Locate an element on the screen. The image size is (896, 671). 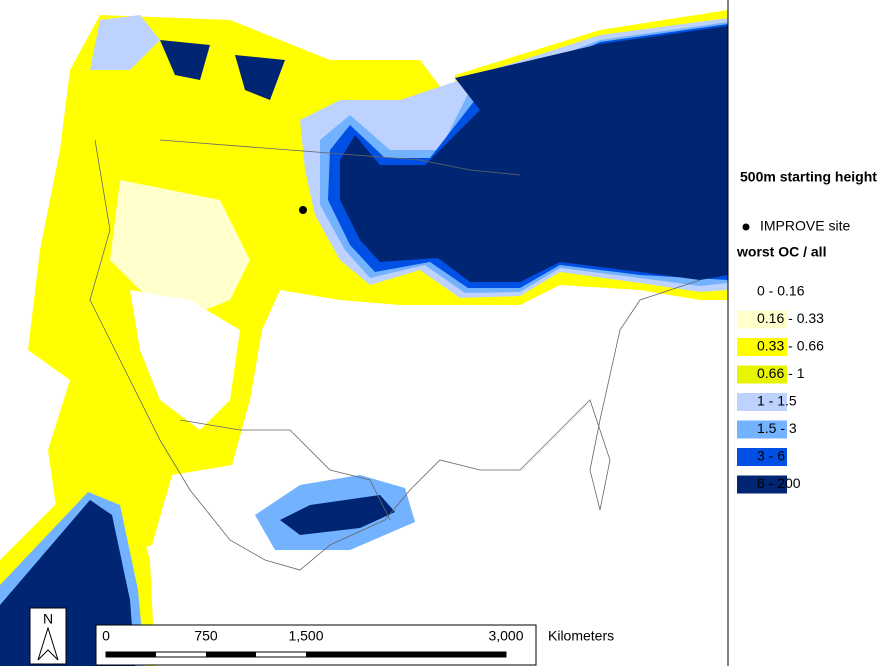
contour-ne-light is located at coordinates (125, 42).